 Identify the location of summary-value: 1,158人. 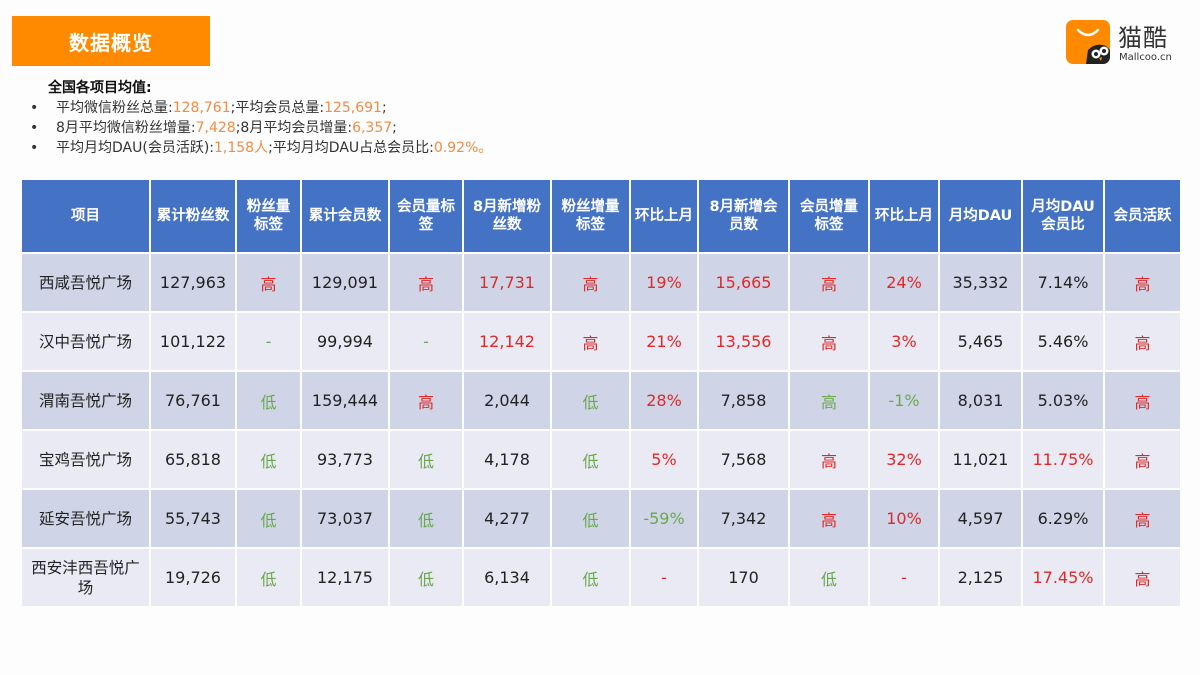
(241, 148).